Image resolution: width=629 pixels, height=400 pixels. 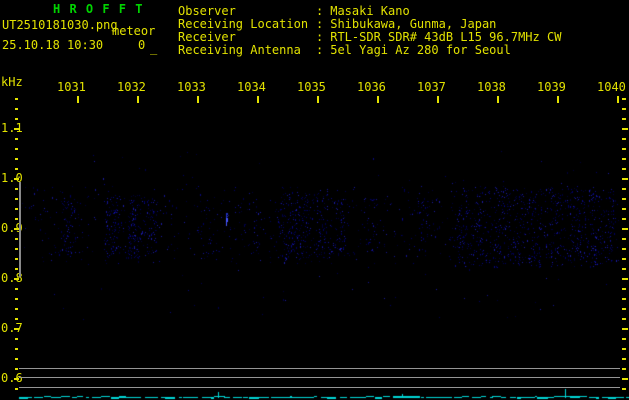 What do you see at coordinates (53, 45) in the screenshot?
I see `datetime-label: 25.10.18 10:30` at bounding box center [53, 45].